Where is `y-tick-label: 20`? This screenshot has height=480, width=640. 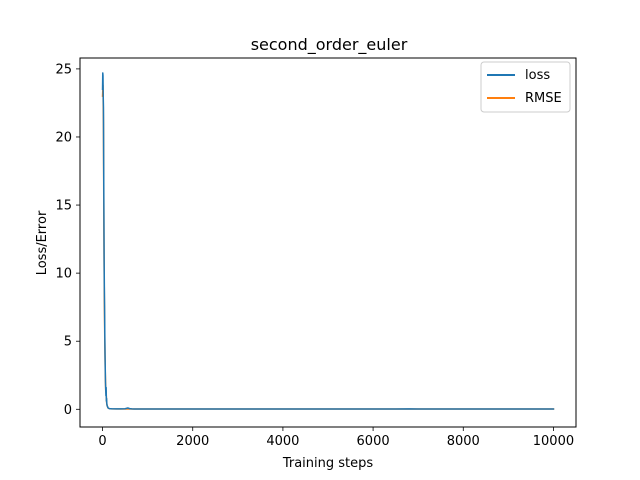
y-tick-label: 20 is located at coordinates (63, 137).